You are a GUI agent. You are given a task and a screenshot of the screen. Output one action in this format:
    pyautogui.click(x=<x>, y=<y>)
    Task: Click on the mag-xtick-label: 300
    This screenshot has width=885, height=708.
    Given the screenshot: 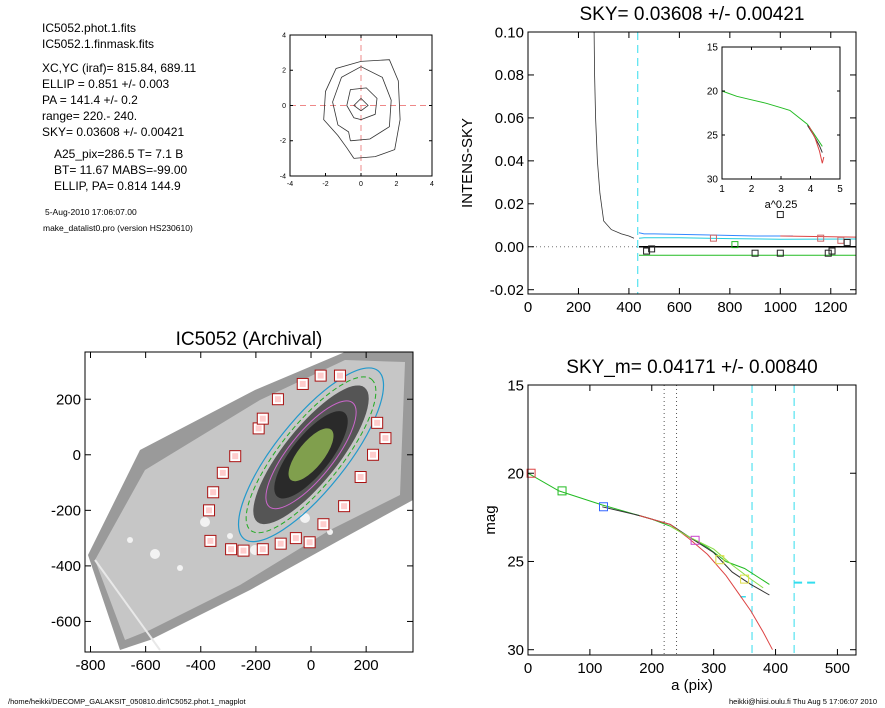 What is the action you would take?
    pyautogui.click(x=713, y=668)
    